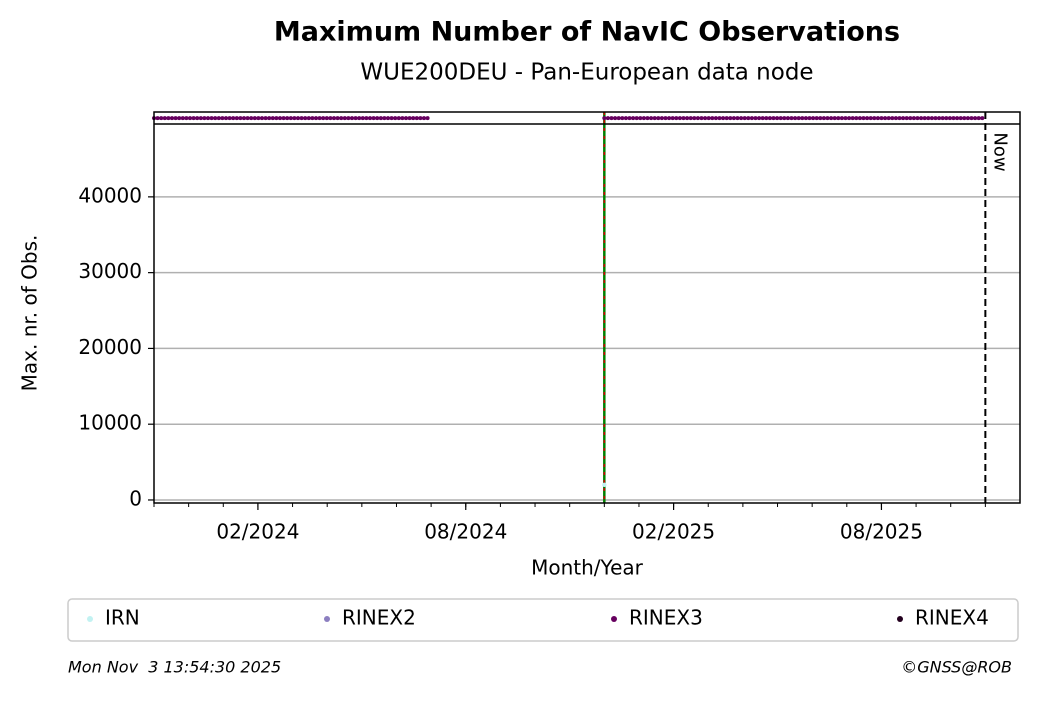 The height and width of the screenshot is (703, 1040). What do you see at coordinates (587, 568) in the screenshot?
I see `x-axis-label: Month/Year` at bounding box center [587, 568].